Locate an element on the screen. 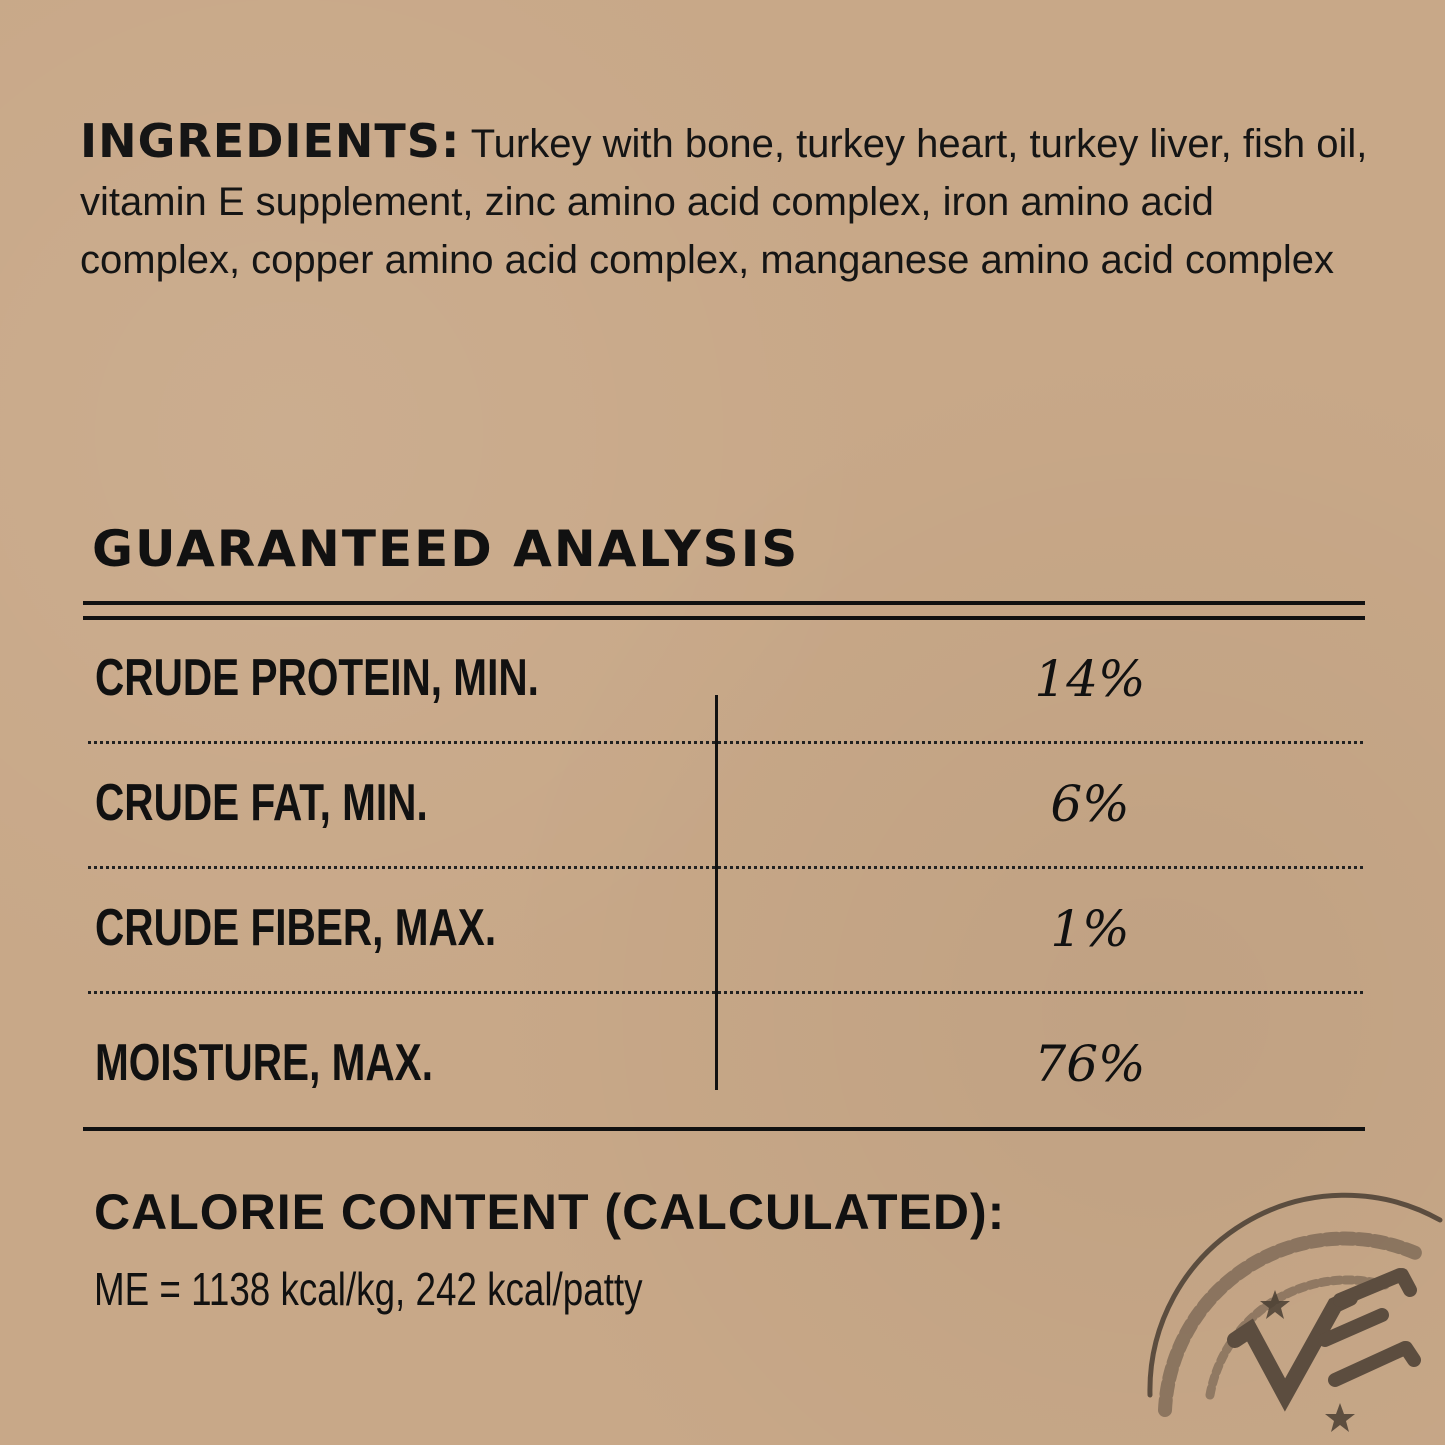 This screenshot has width=1445, height=1445. calorie-heading: CALORIE CONTENT (CALCULATED): is located at coordinates (550, 1212).